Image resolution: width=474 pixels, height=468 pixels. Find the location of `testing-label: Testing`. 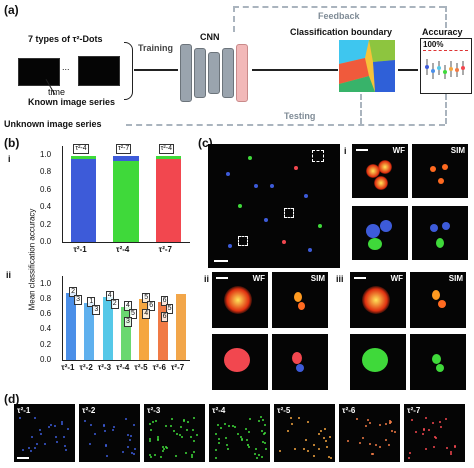

testing-label: Testing is located at coordinates (300, 116).